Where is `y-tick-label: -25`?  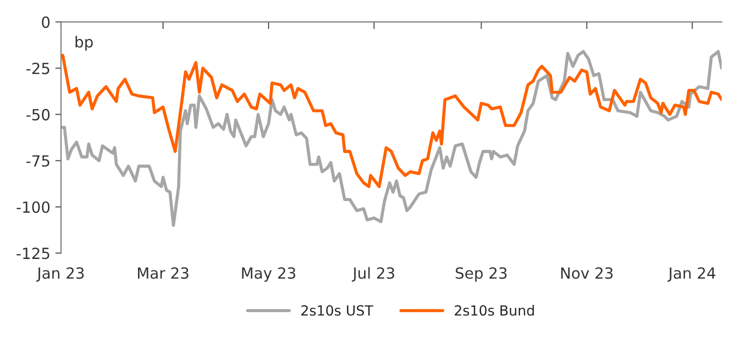
y-tick-label: -25 is located at coordinates (38, 68).